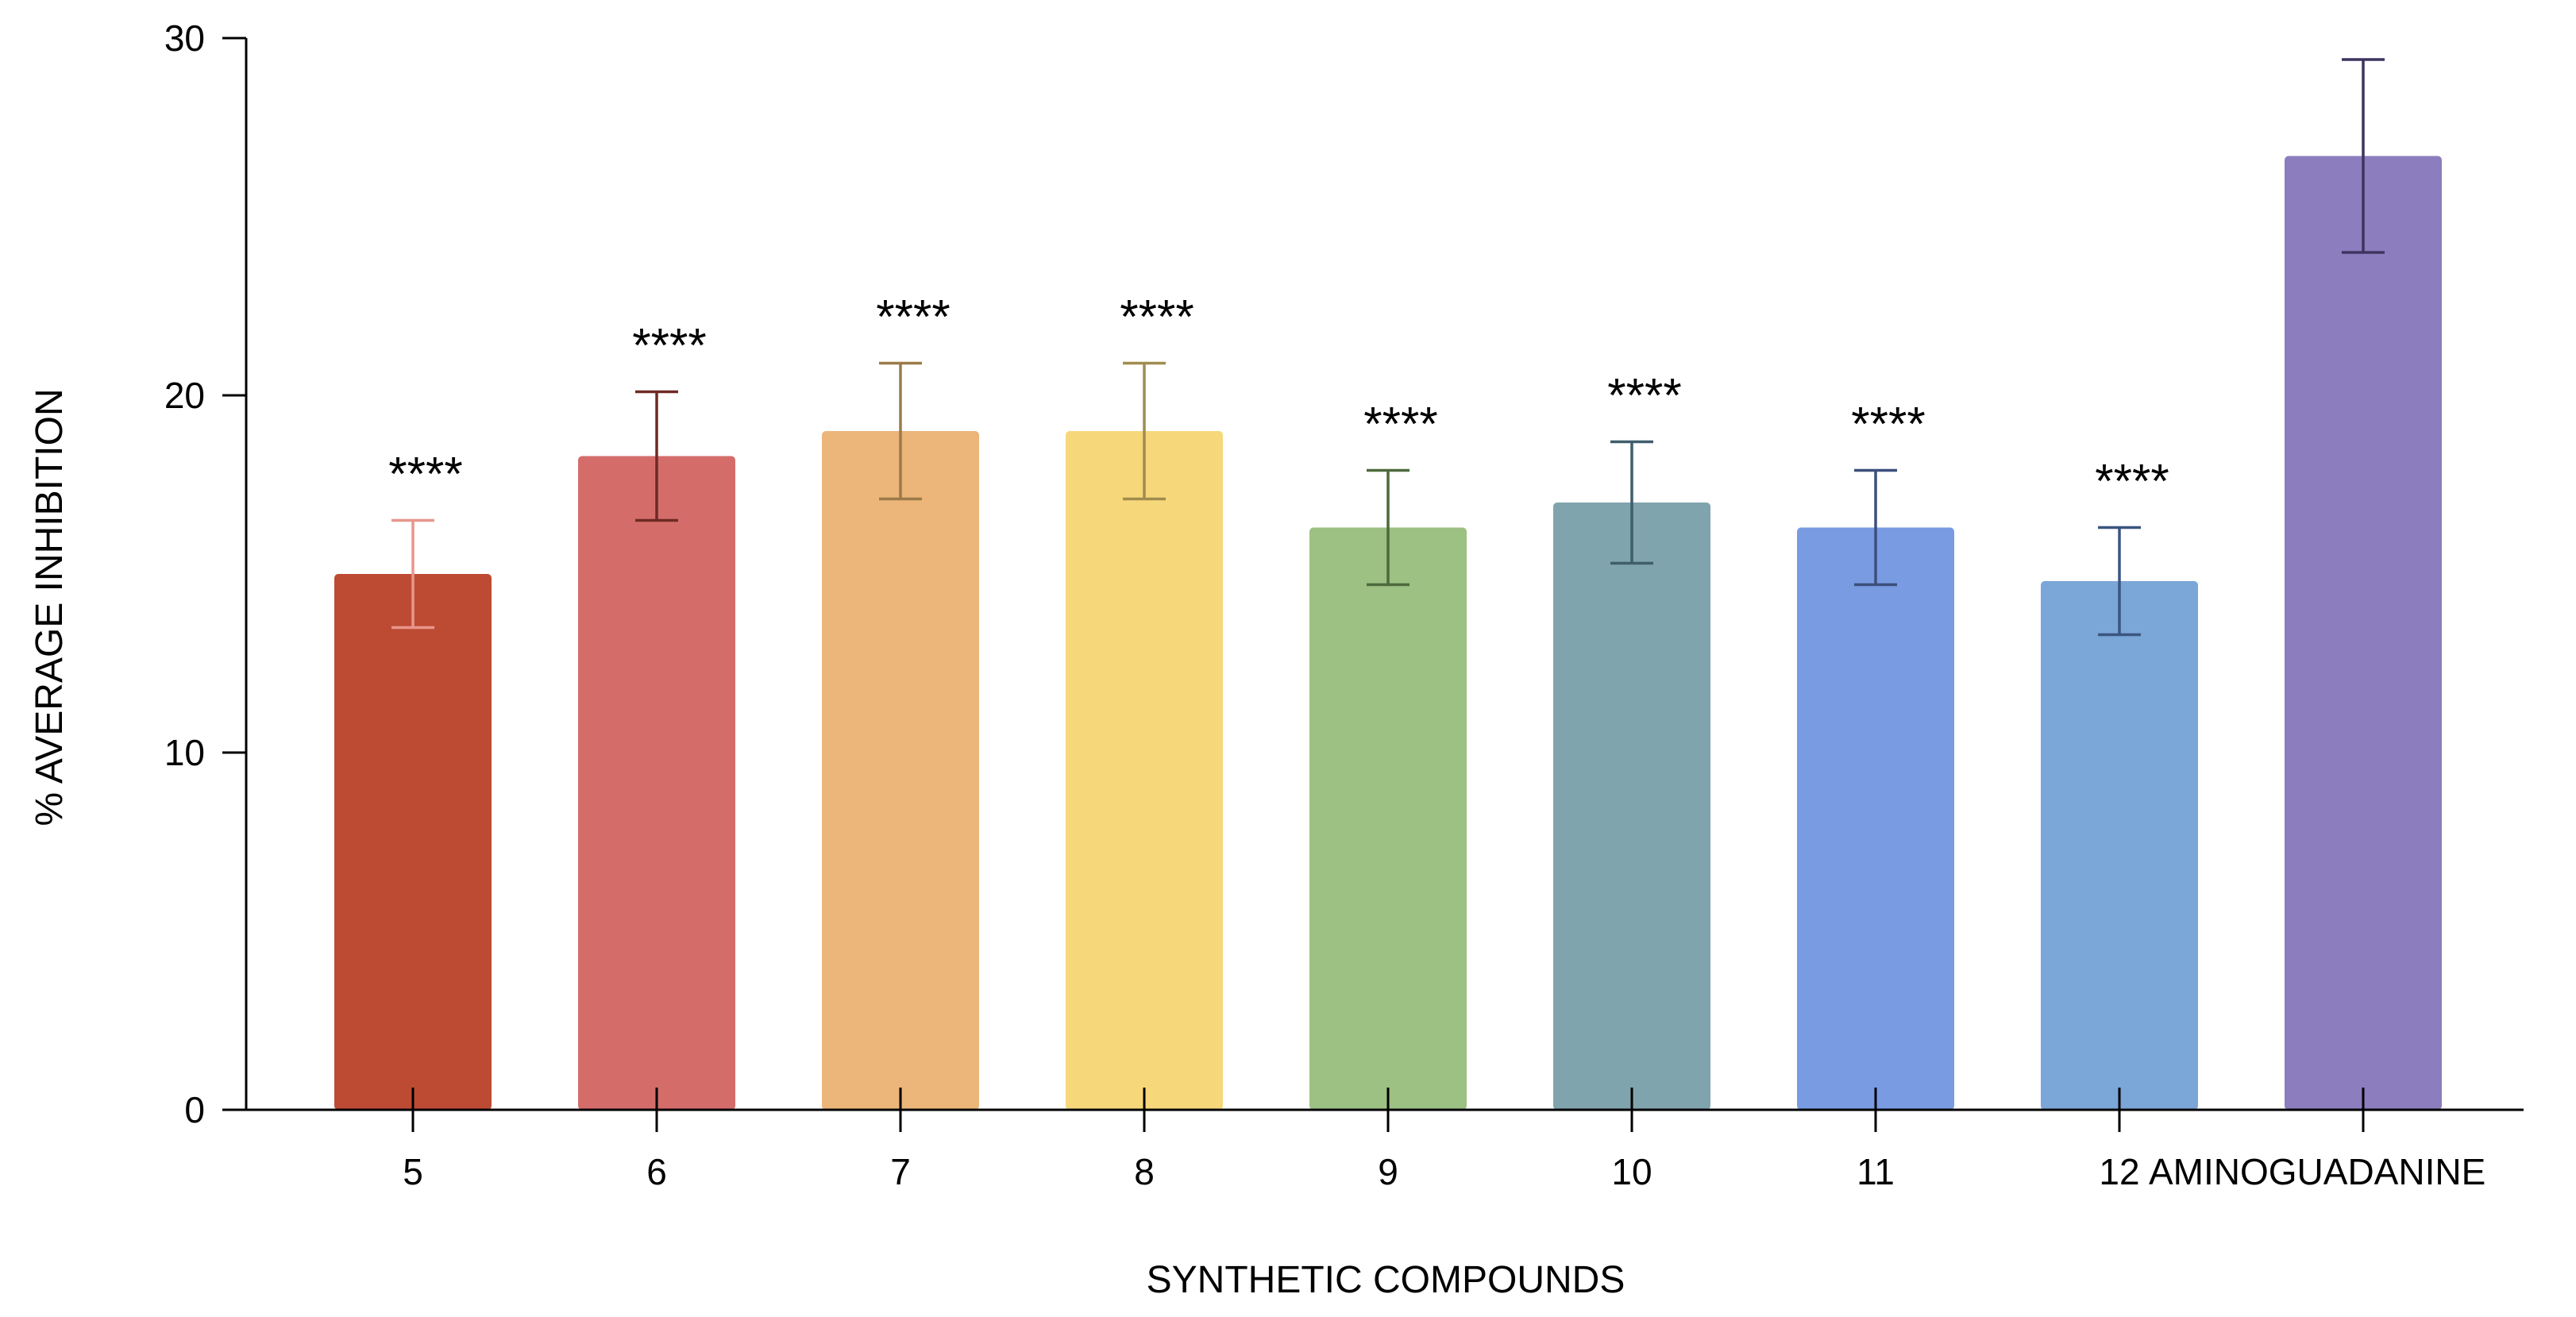  What do you see at coordinates (413, 1171) in the screenshot?
I see `x-tick-label: 5` at bounding box center [413, 1171].